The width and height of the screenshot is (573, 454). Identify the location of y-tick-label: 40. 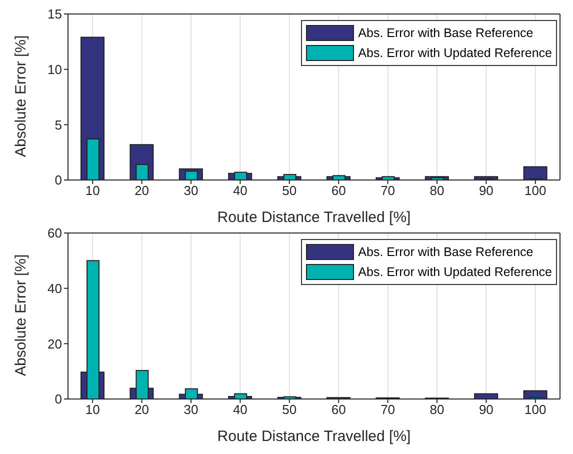
(55, 288).